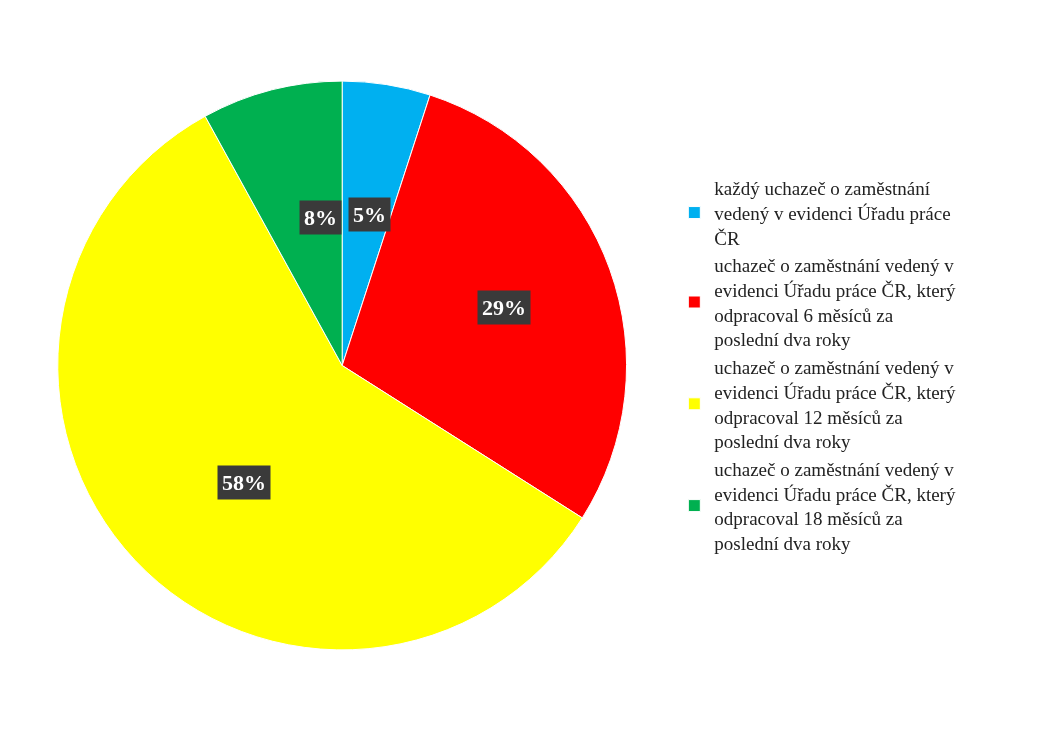 Image resolution: width=1058 pixels, height=731 pixels. I want to click on data-label: 5%, so click(369, 214).